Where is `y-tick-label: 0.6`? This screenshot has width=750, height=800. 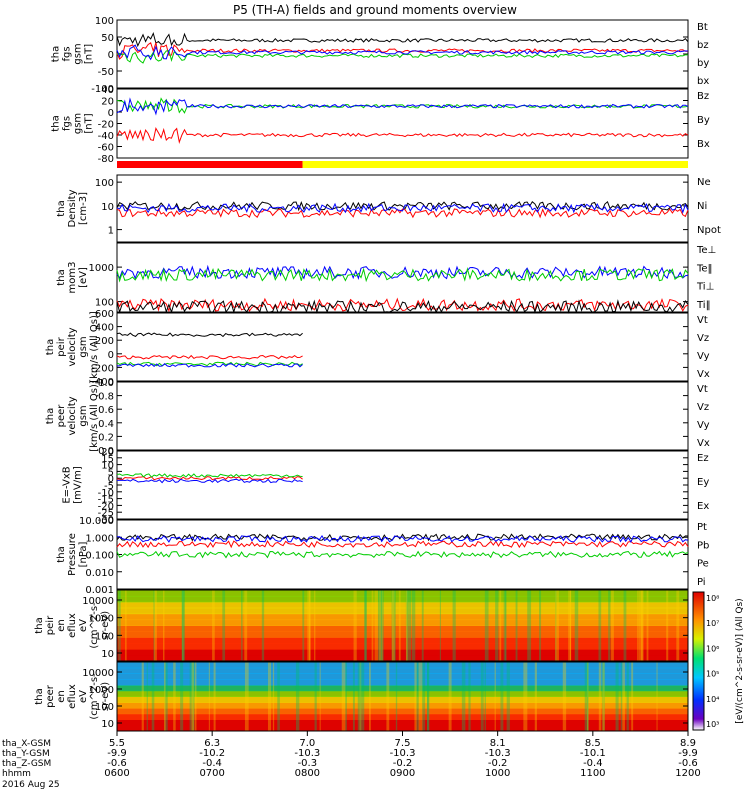 y-tick-label: 0.6 is located at coordinates (106, 410).